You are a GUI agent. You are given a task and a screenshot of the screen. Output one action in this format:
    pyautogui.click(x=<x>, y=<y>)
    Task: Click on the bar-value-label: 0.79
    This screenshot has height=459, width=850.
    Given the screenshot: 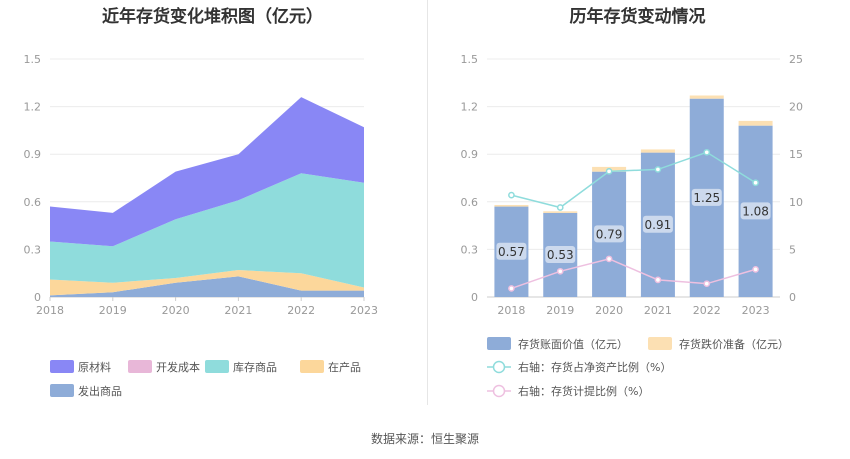 What is the action you would take?
    pyautogui.click(x=609, y=234)
    